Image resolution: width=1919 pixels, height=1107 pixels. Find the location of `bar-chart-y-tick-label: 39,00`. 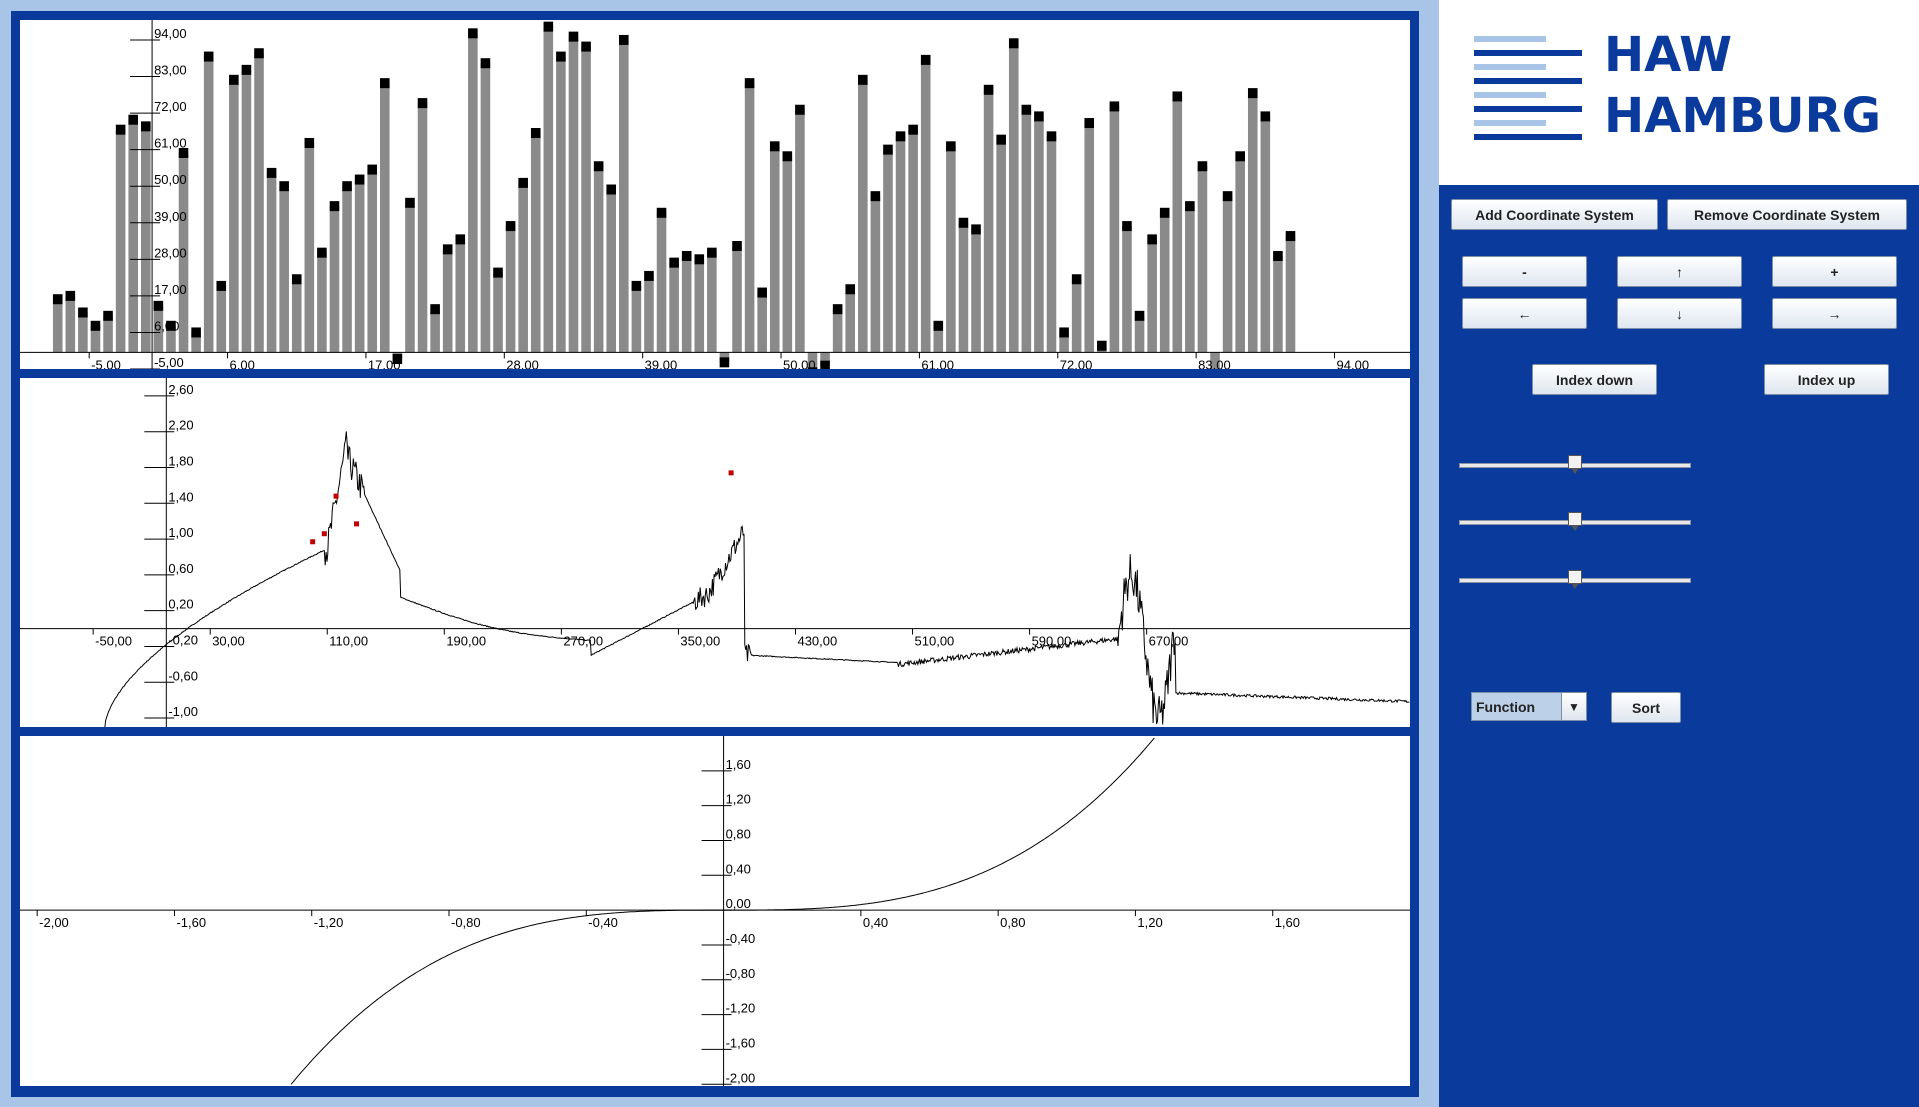

bar-chart-y-tick-label: 39,00 is located at coordinates (170, 216).